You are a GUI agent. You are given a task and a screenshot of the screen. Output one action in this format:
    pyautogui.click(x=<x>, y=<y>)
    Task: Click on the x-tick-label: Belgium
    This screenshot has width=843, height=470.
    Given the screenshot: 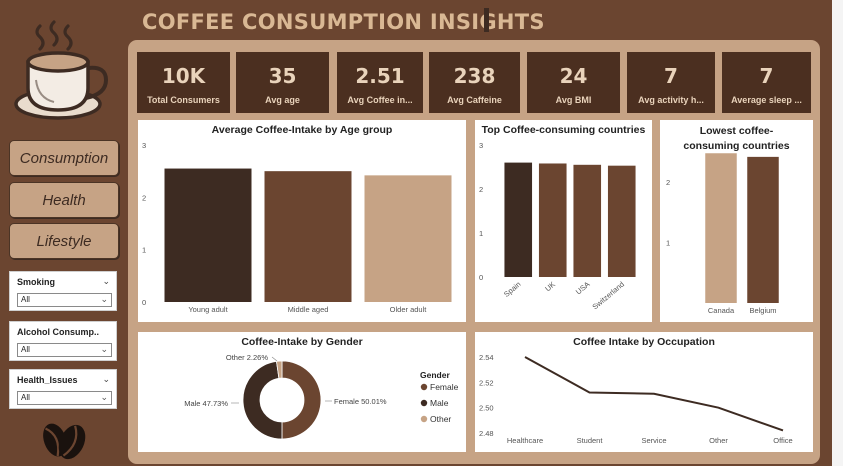 What is the action you would take?
    pyautogui.click(x=762, y=310)
    